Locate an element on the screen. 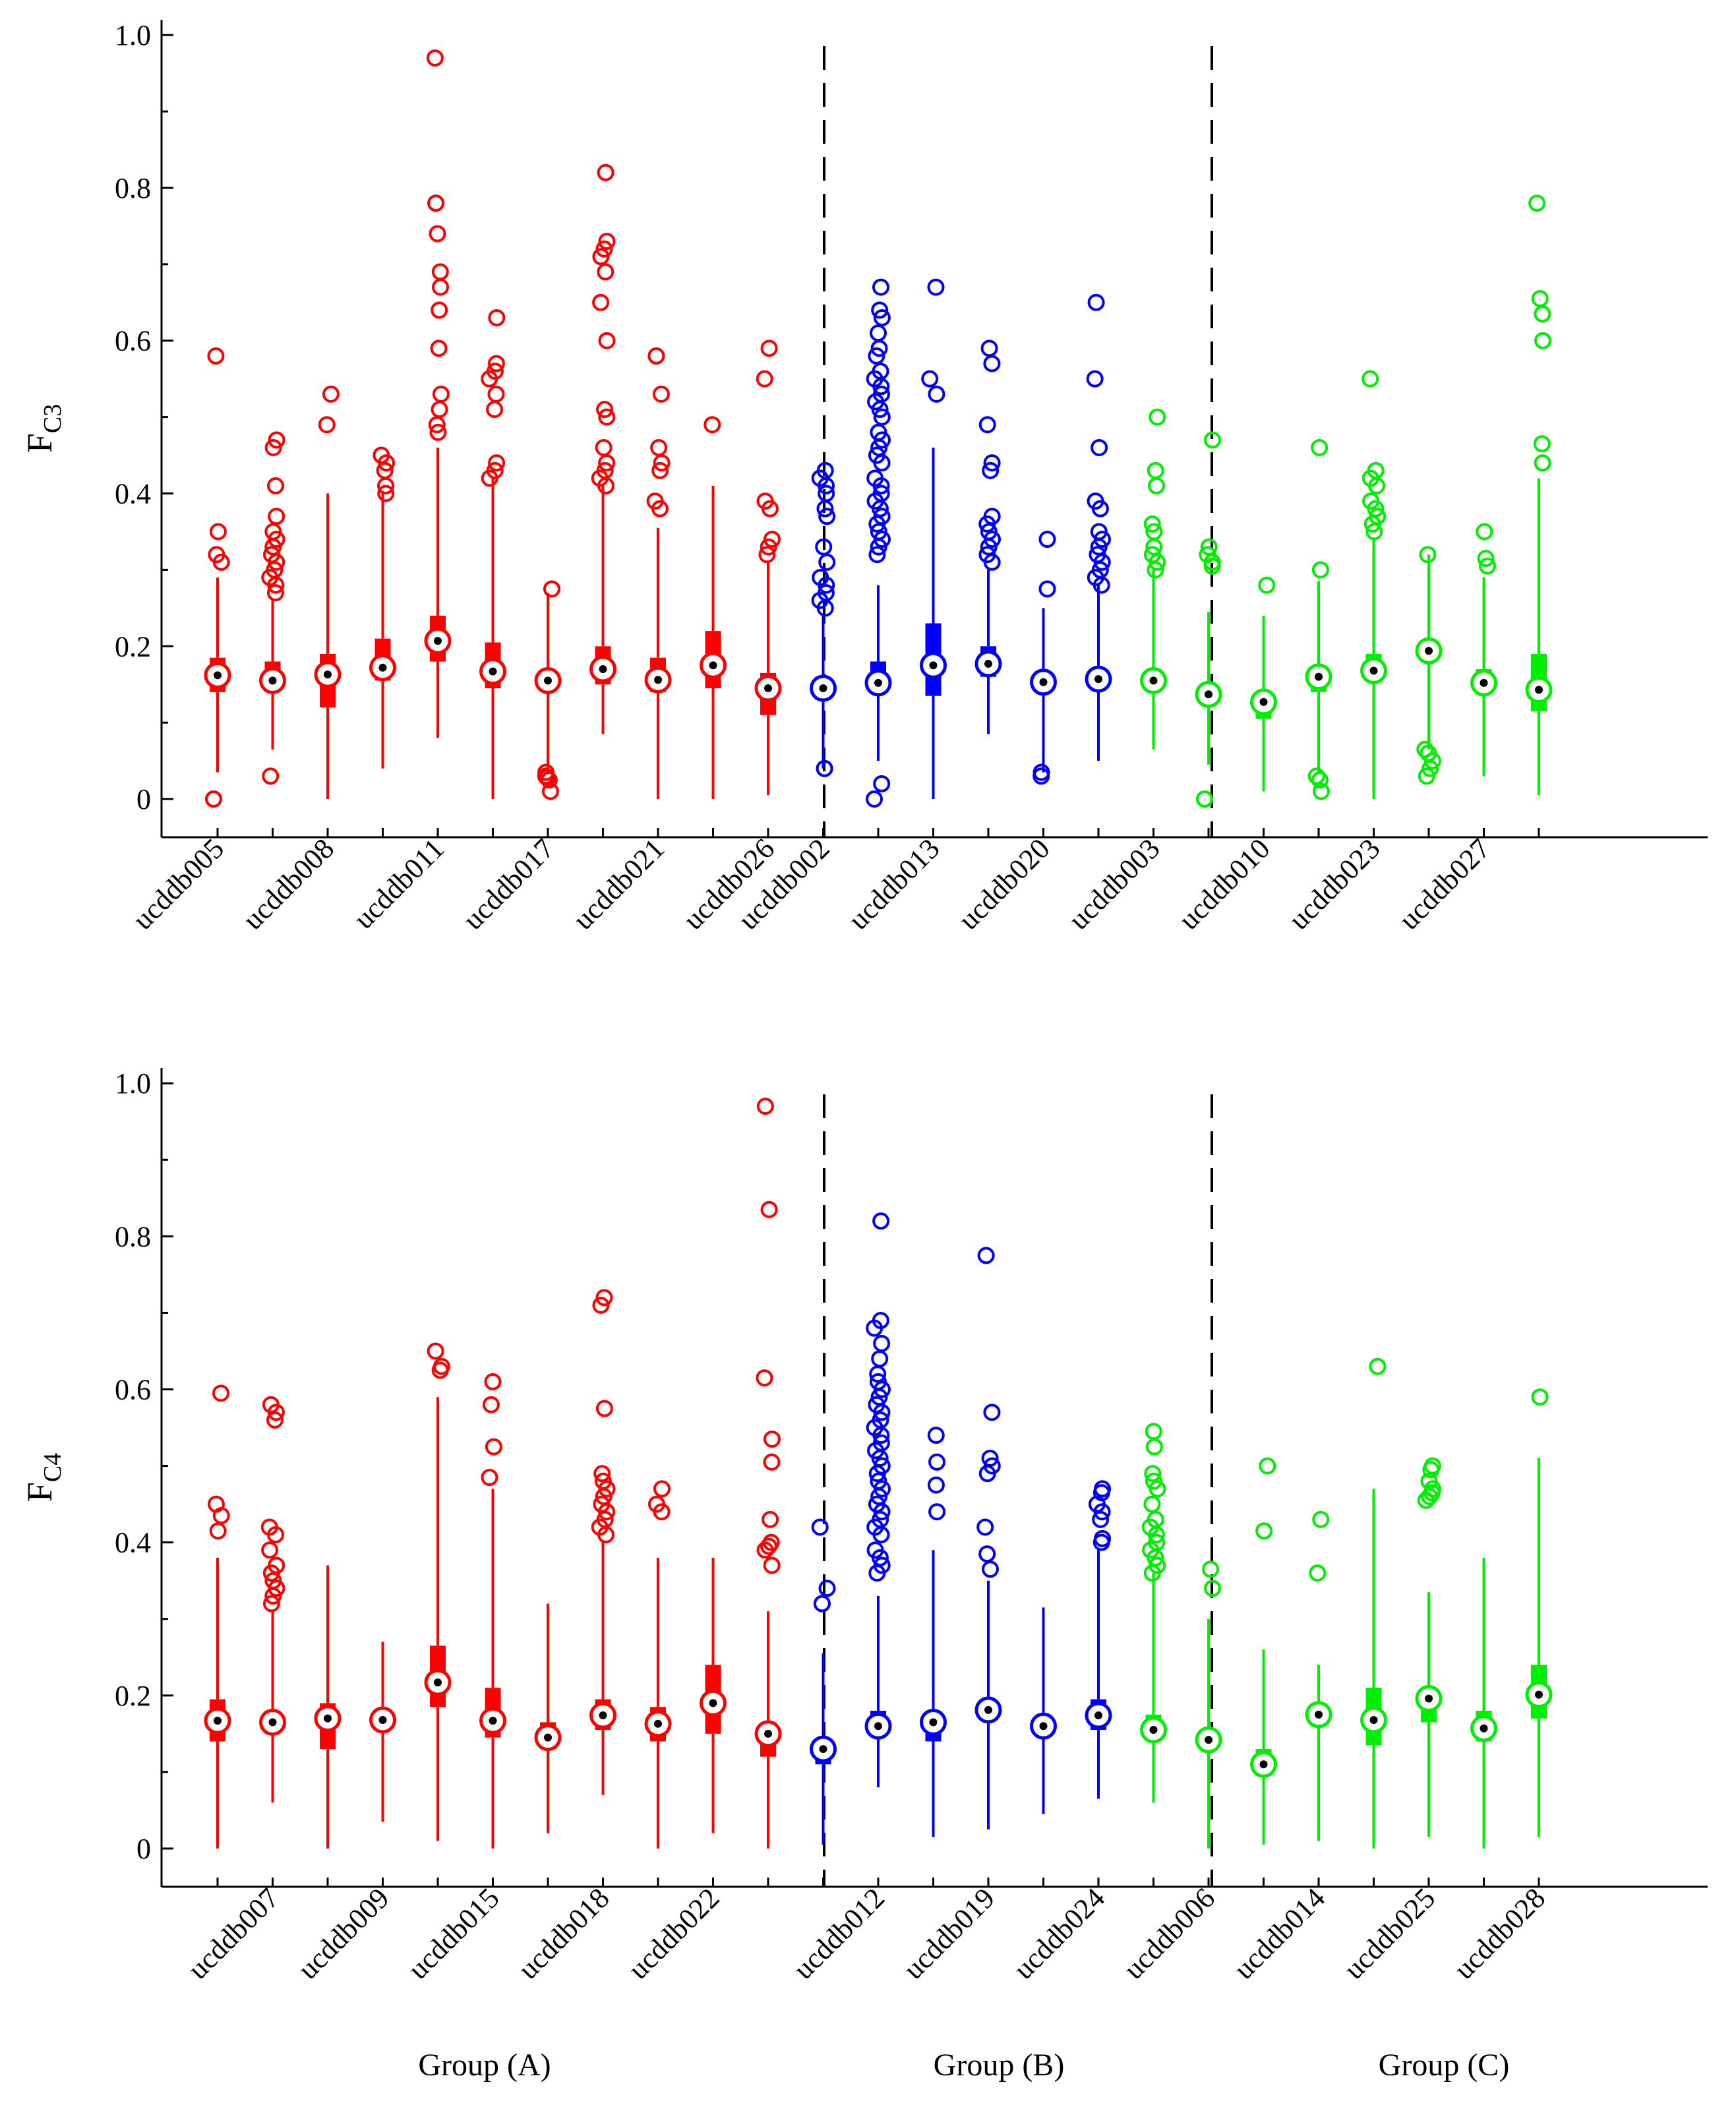 The height and width of the screenshot is (2103, 1736). y-tick-label: 1.0 is located at coordinates (133, 35).